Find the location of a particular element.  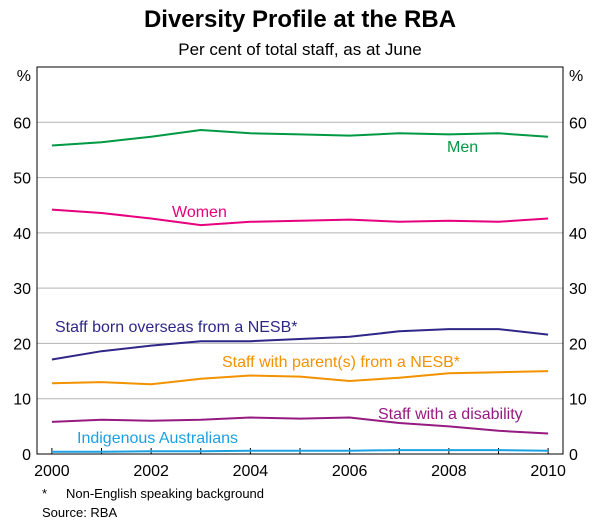

x-tick-label: 2004 is located at coordinates (251, 471).